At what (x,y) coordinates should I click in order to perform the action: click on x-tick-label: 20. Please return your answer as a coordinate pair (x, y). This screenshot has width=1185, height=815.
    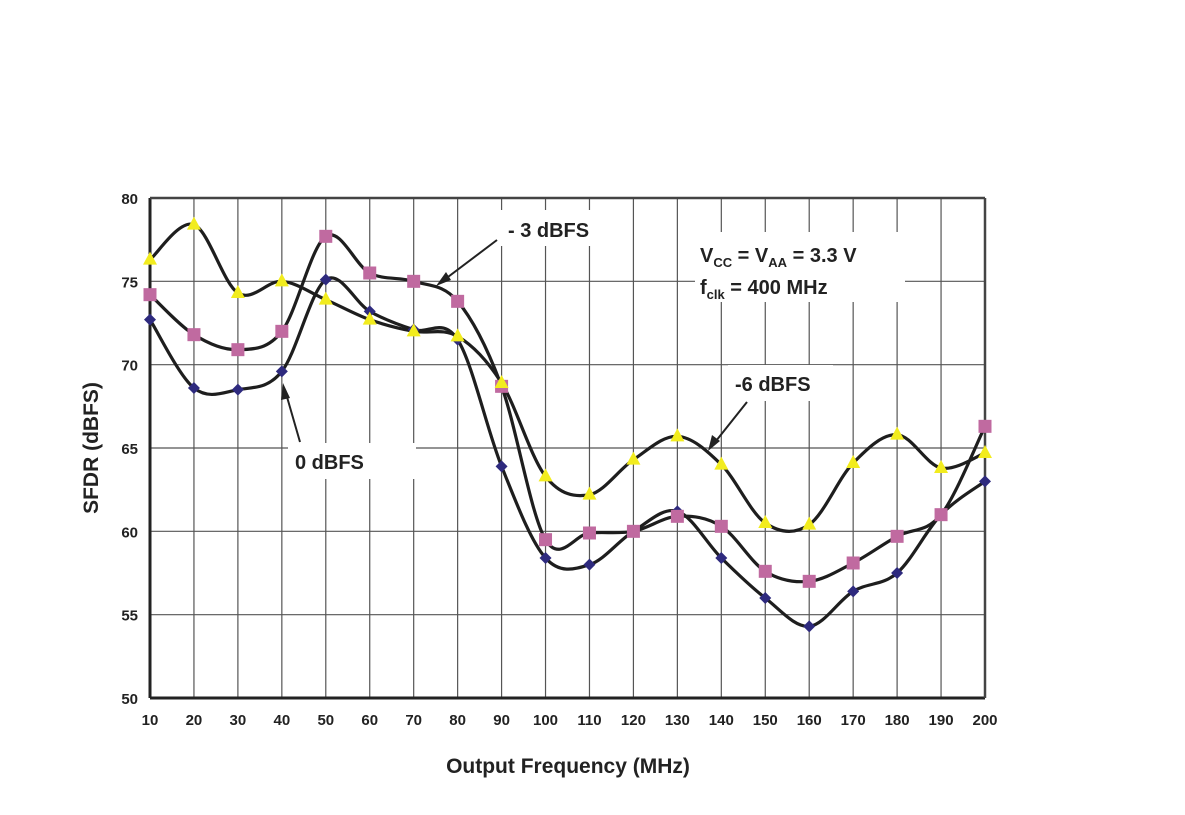
    Looking at the image, I should click on (194, 720).